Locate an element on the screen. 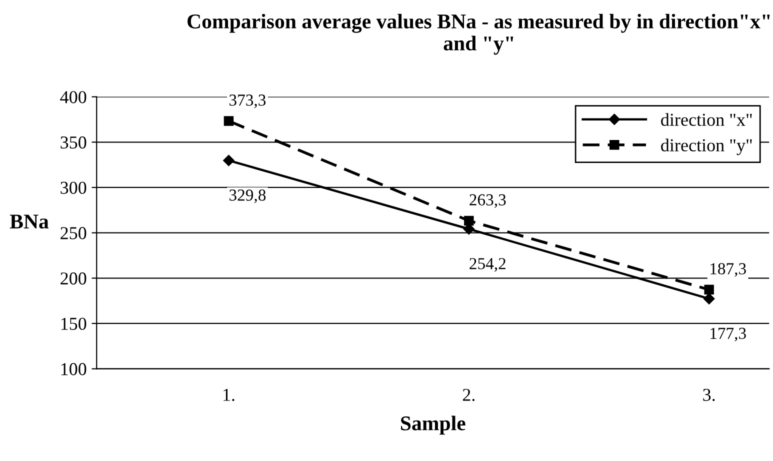  x-tick-label: 1. is located at coordinates (229, 395).